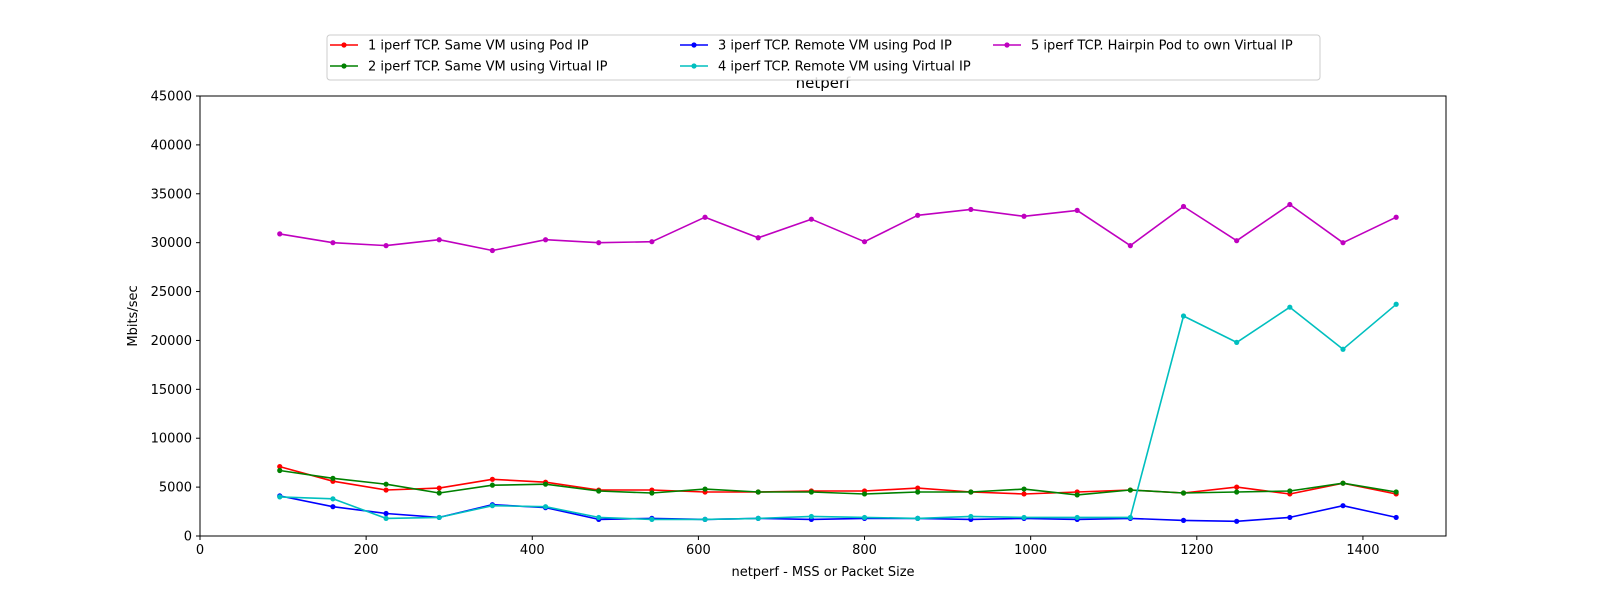 This screenshot has height=600, width=1600. What do you see at coordinates (366, 550) in the screenshot?
I see `x-tick-label: 200` at bounding box center [366, 550].